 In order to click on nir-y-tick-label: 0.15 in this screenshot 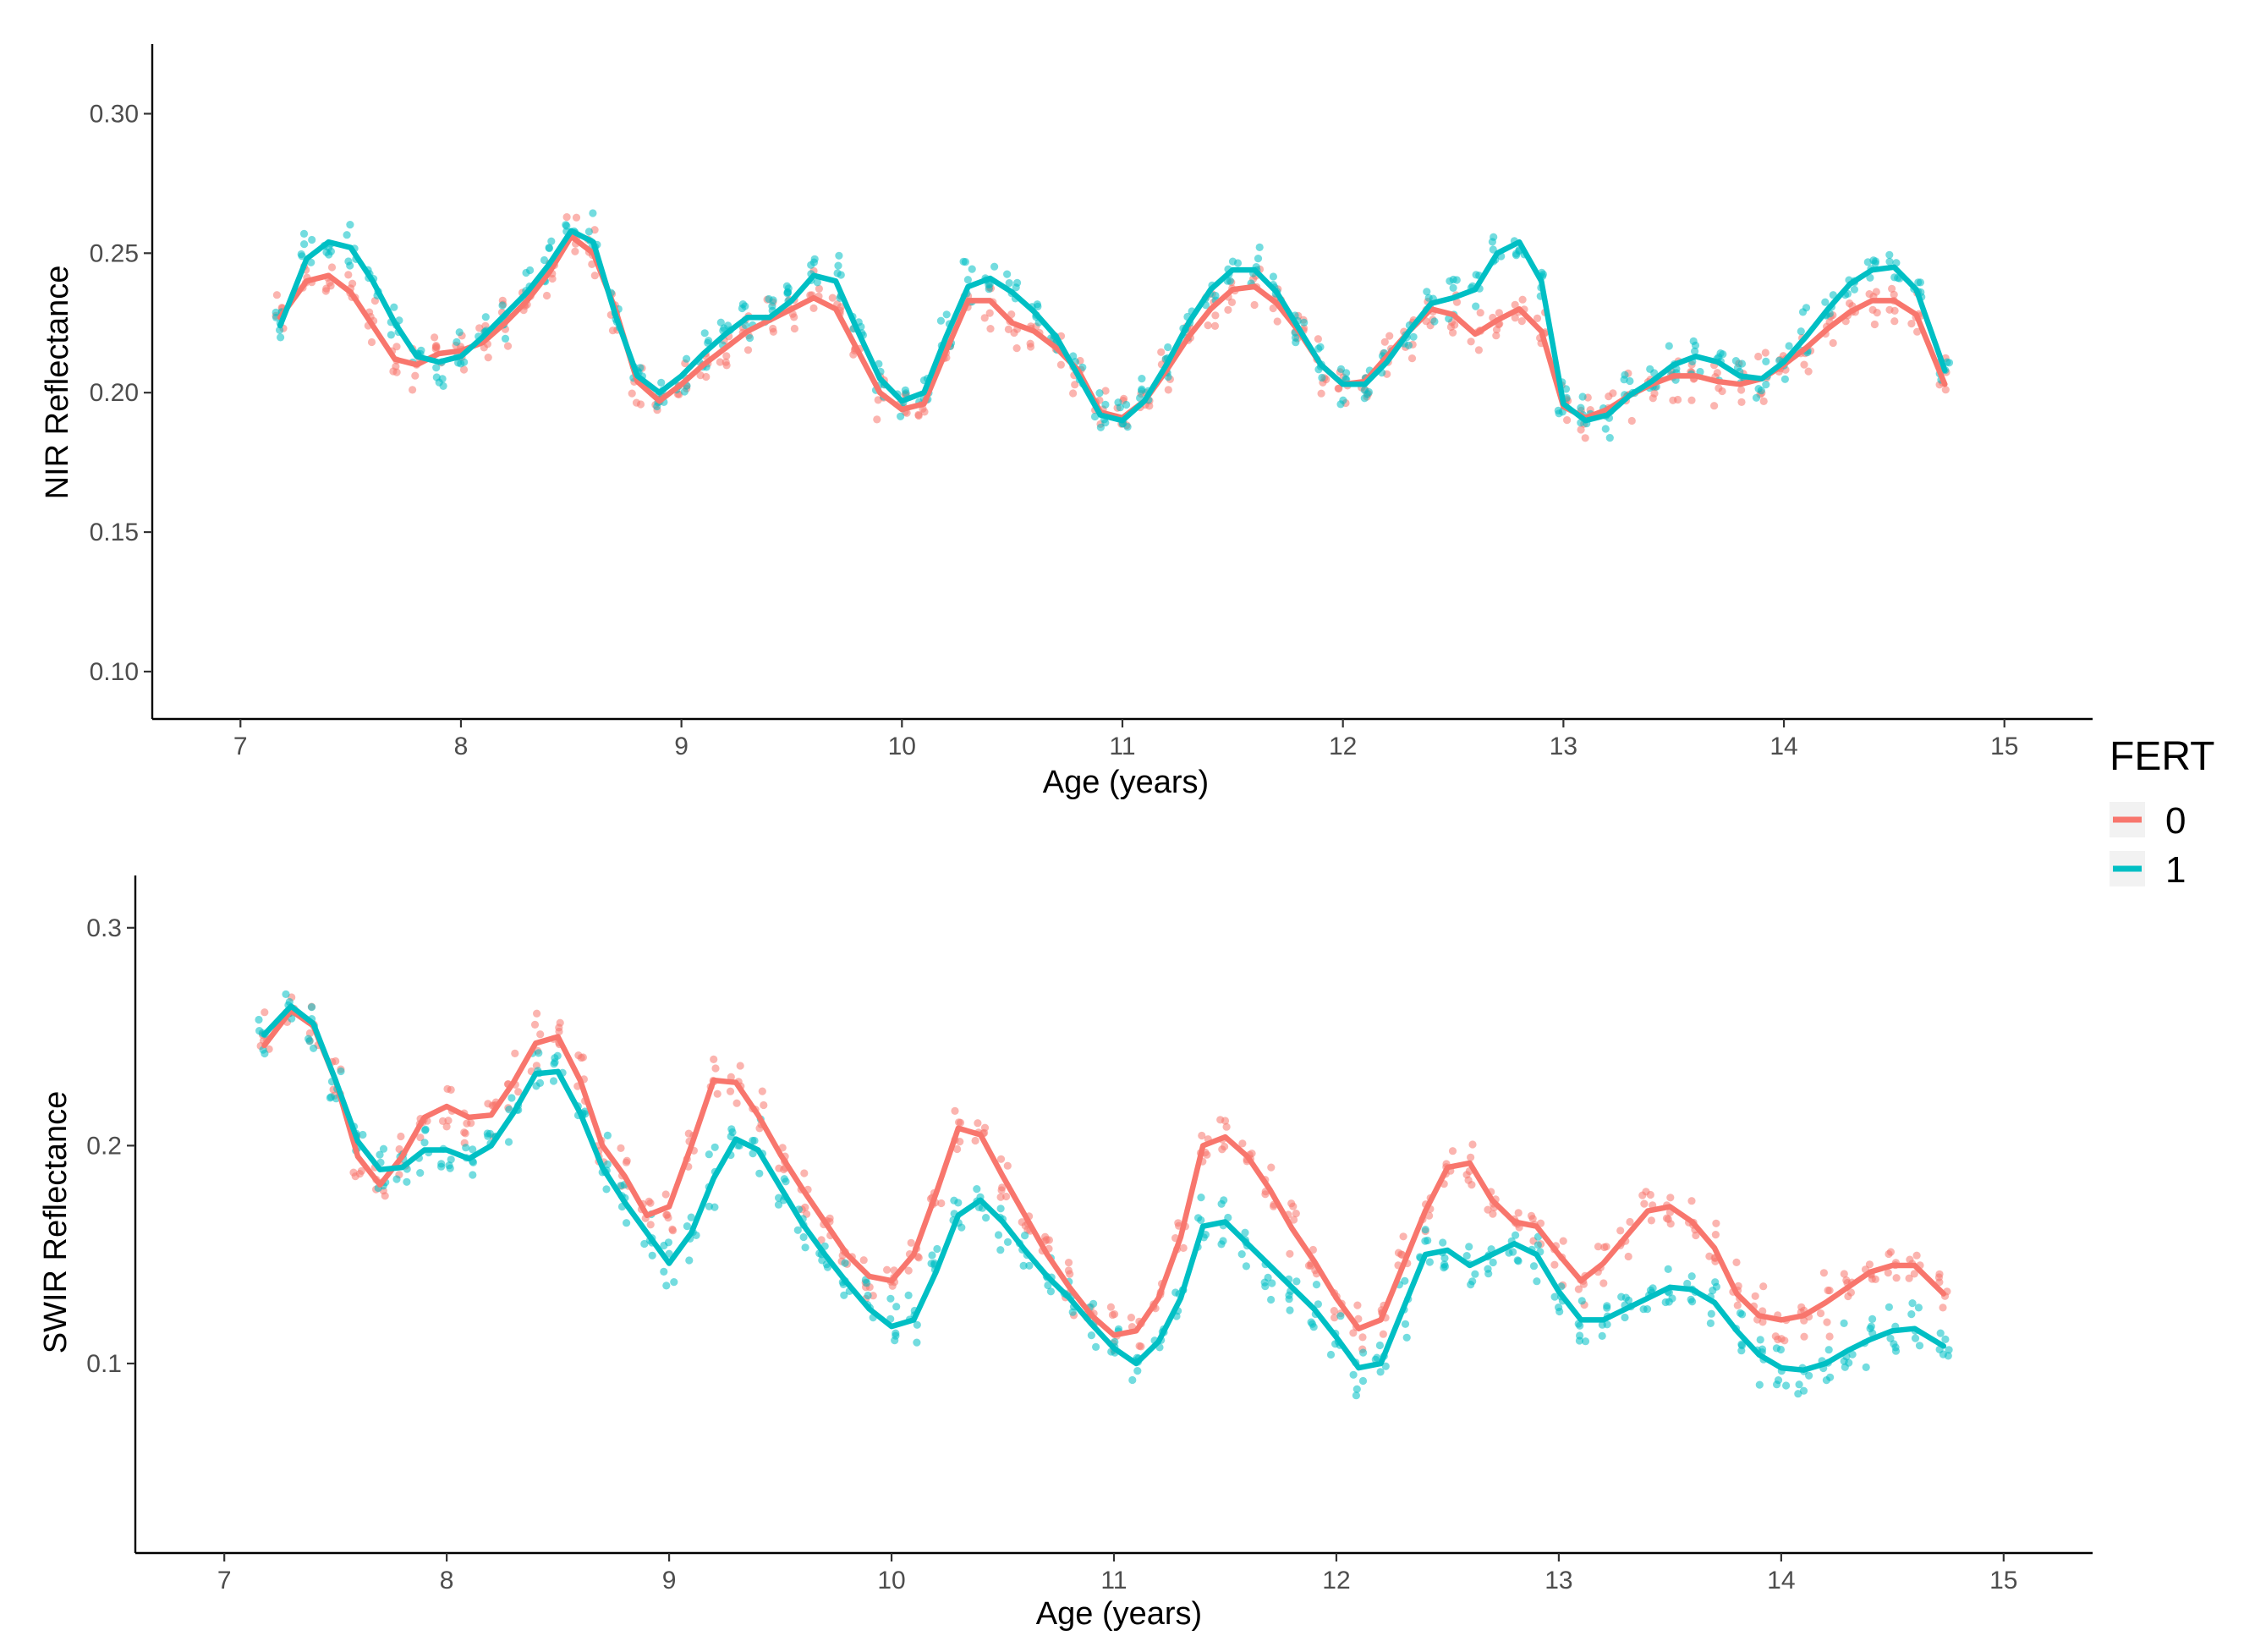, I will do `click(115, 532)`.